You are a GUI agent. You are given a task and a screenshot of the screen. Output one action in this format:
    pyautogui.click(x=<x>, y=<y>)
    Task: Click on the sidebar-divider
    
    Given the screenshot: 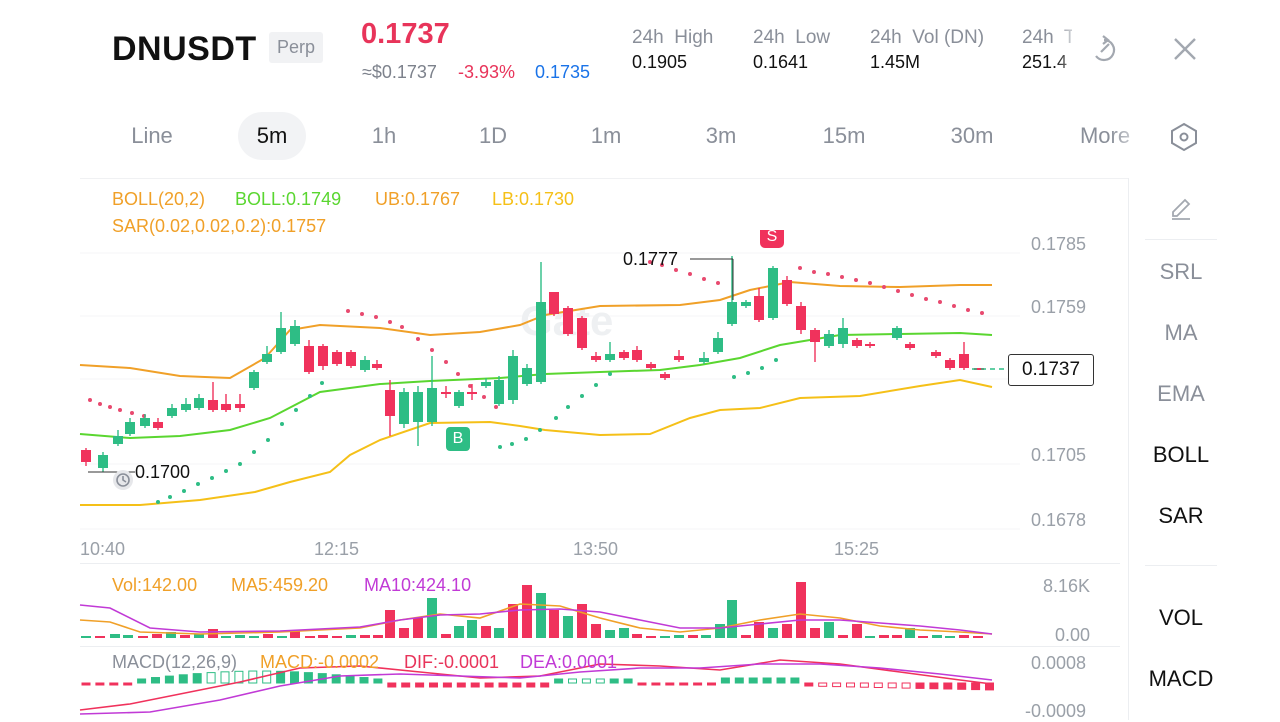 What is the action you would take?
    pyautogui.click(x=1181, y=239)
    